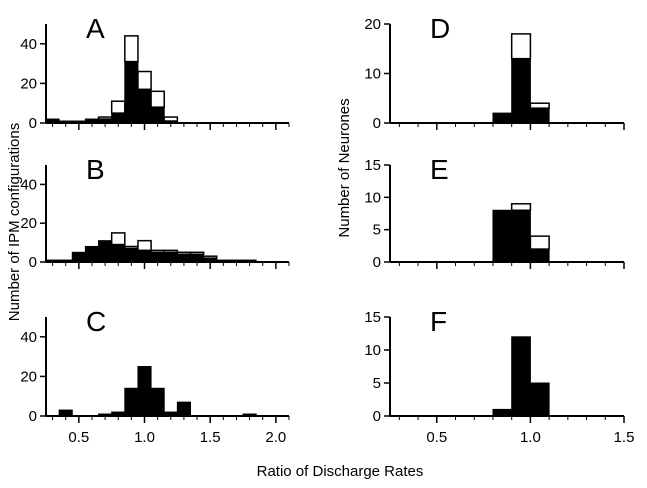 The height and width of the screenshot is (488, 647). I want to click on panel-a: 0 20 40 A, so click(155, 72).